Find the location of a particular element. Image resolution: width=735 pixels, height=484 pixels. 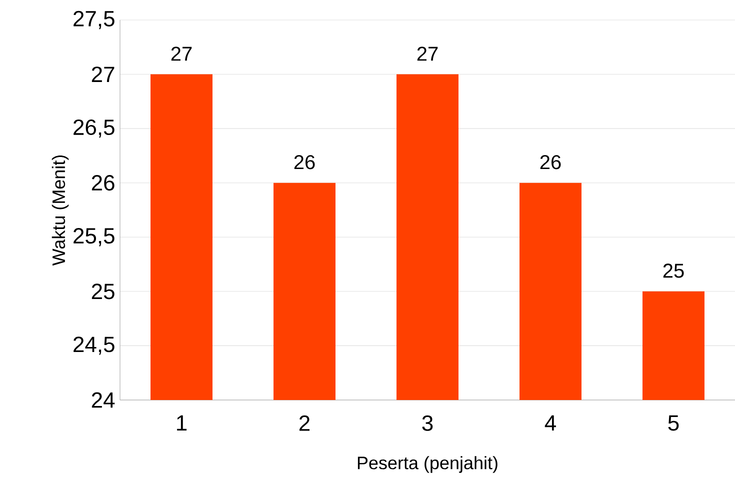

y-axis-title: Waktu (Menit) is located at coordinates (60, 210).